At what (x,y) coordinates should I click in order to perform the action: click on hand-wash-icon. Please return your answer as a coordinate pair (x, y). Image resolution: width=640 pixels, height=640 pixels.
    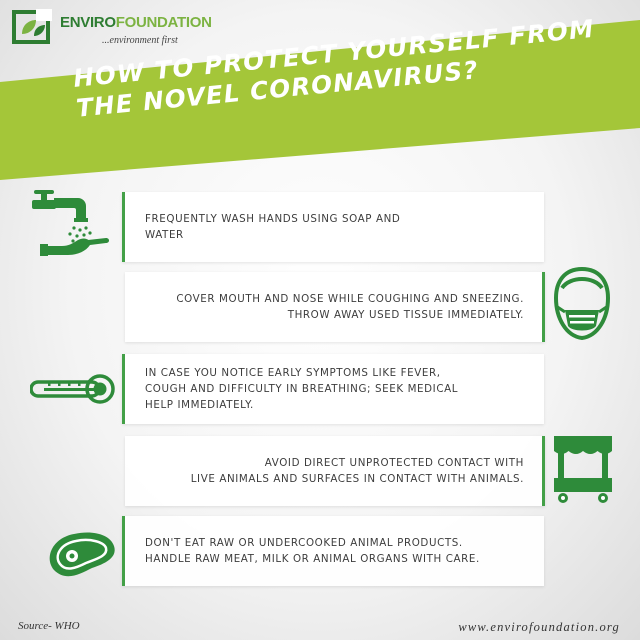
    Looking at the image, I should click on (70, 223).